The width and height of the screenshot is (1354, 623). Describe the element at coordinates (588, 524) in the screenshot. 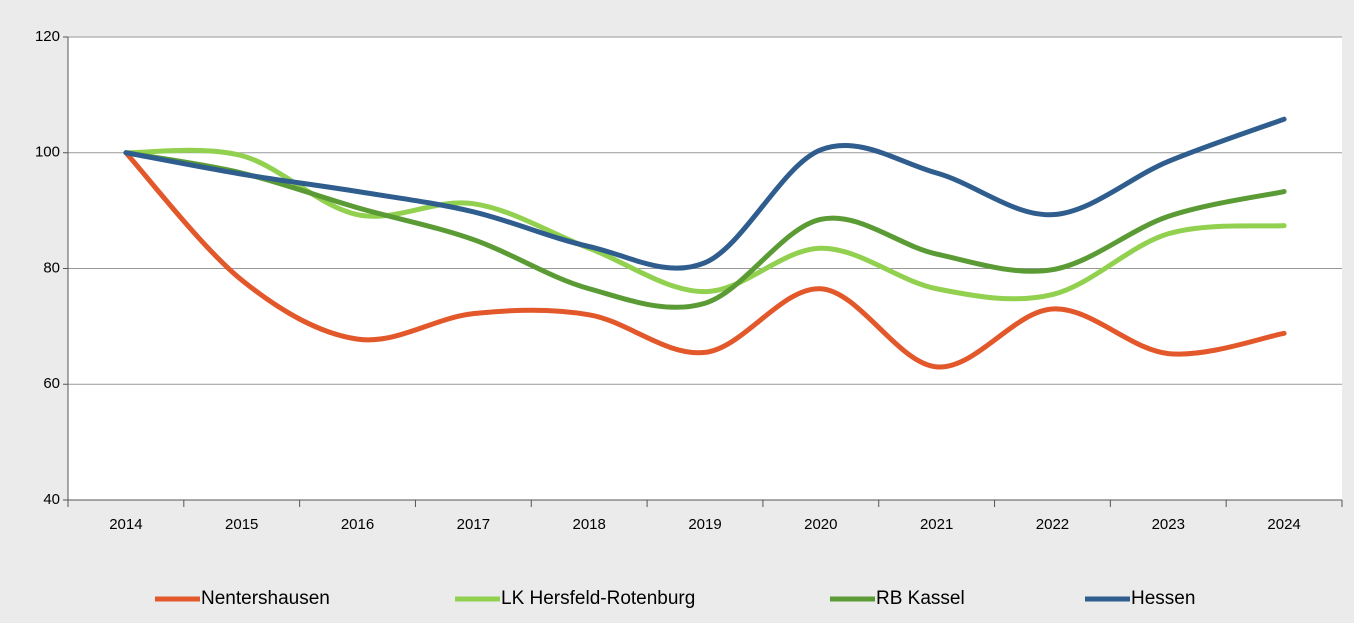

I see `x-tick-label: 2018` at that location.